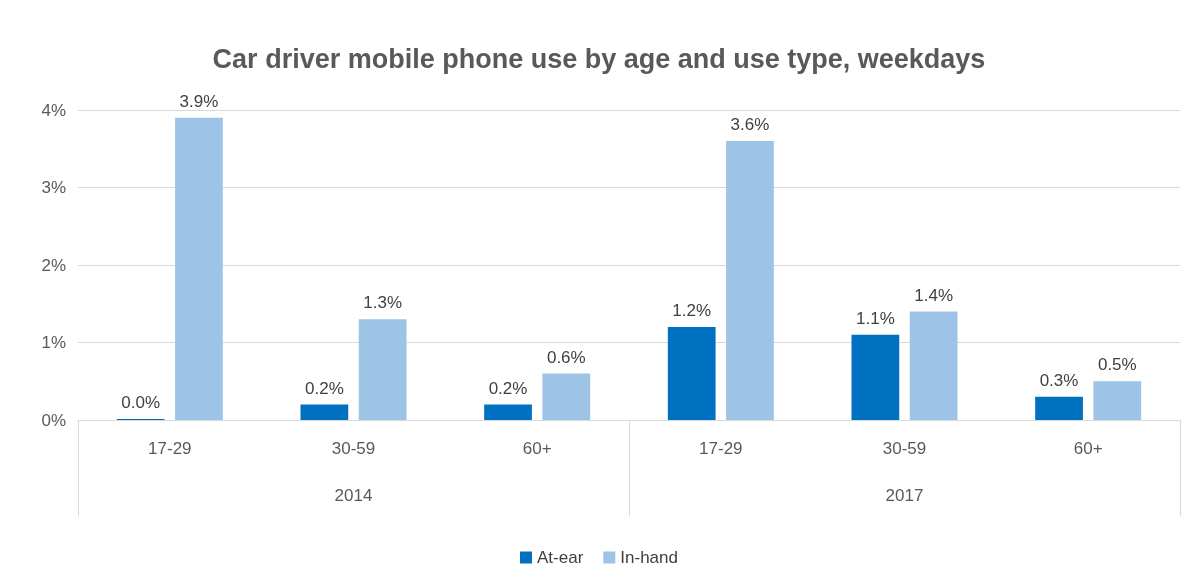  I want to click on data-label: 3.6%, so click(750, 124).